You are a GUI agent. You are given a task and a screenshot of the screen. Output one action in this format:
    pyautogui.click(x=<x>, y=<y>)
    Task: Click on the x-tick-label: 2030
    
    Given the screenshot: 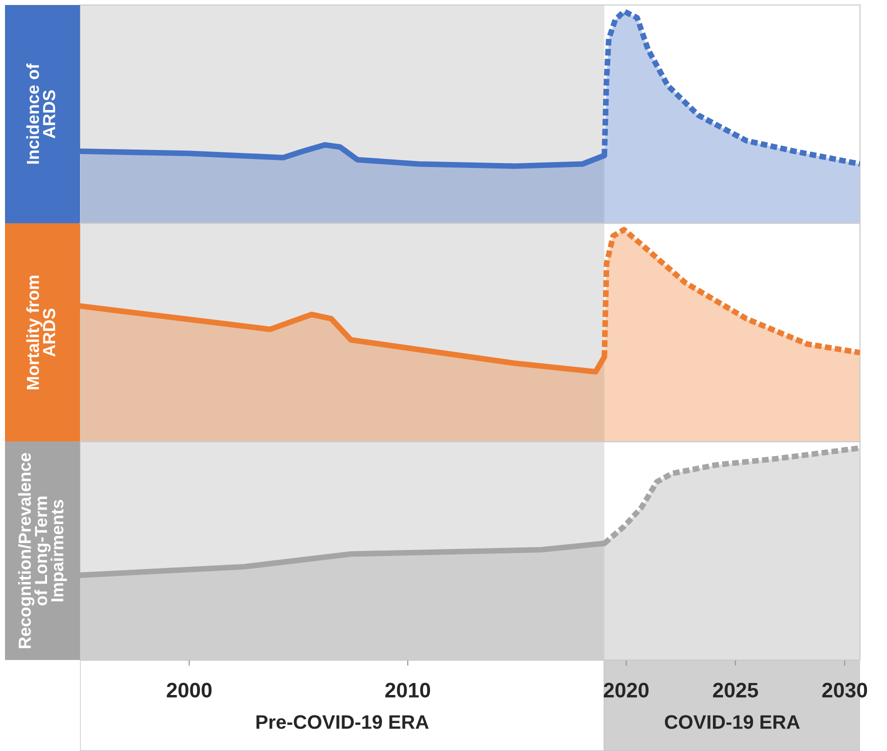 What is the action you would take?
    pyautogui.click(x=845, y=690)
    